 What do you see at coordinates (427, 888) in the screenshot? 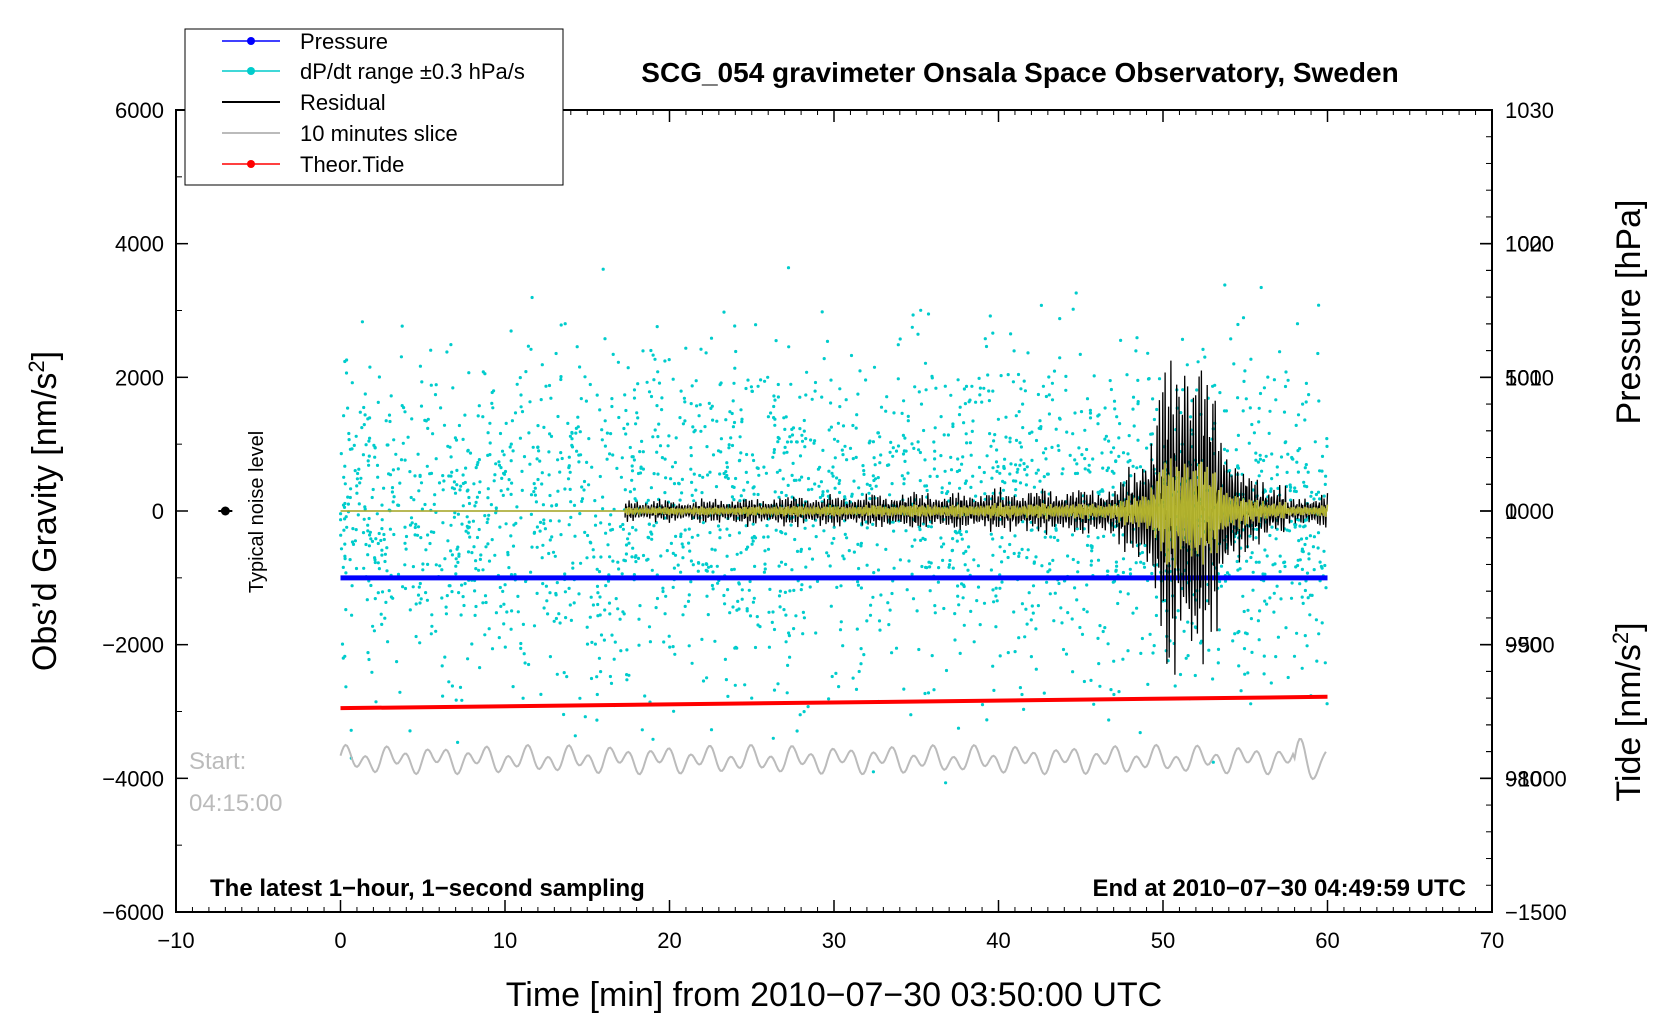
I see `note-left: The latest 1−hour, 1−second sampling` at bounding box center [427, 888].